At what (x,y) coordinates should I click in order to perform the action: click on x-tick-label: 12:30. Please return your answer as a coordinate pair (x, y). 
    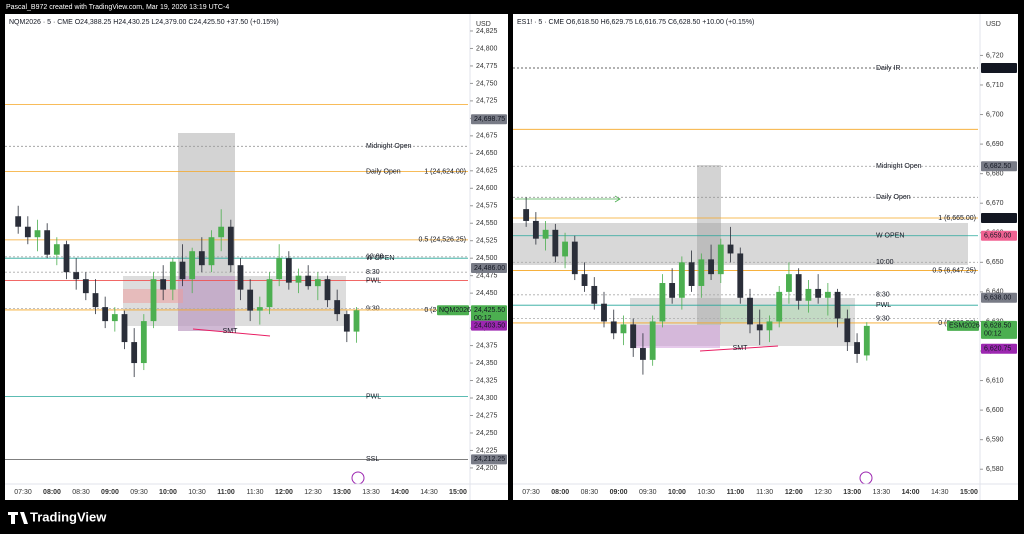
    Looking at the image, I should click on (823, 492).